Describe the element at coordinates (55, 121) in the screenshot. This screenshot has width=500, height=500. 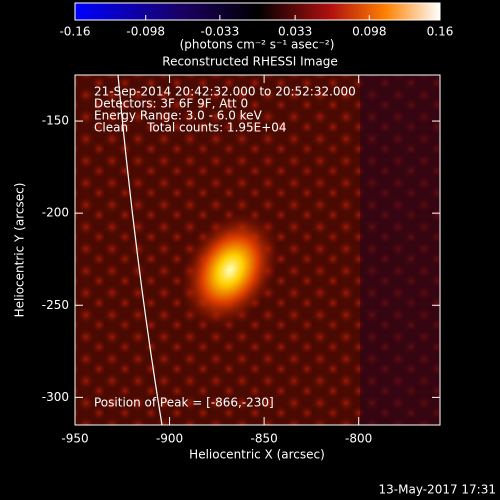
I see `y-tick-label: -150` at that location.